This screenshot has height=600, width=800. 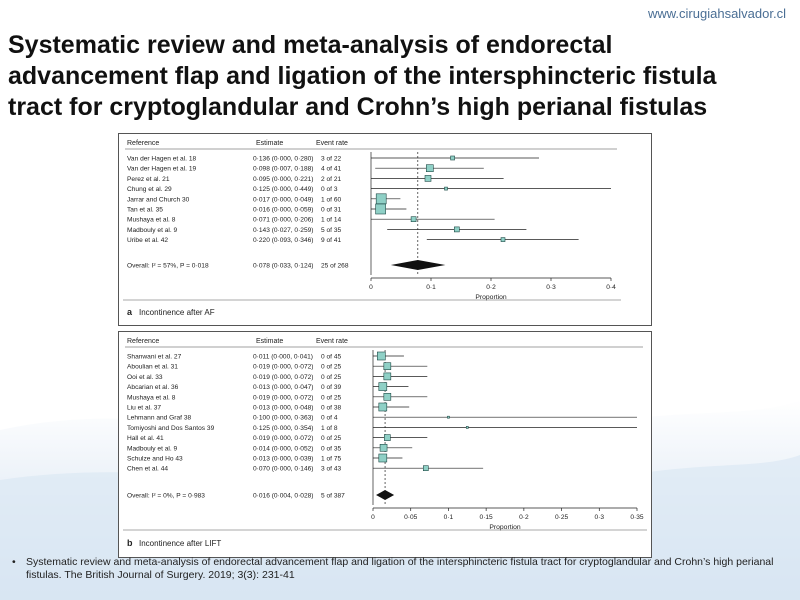 What do you see at coordinates (331, 179) in the screenshot?
I see `study-event-rate: 2 of 21` at bounding box center [331, 179].